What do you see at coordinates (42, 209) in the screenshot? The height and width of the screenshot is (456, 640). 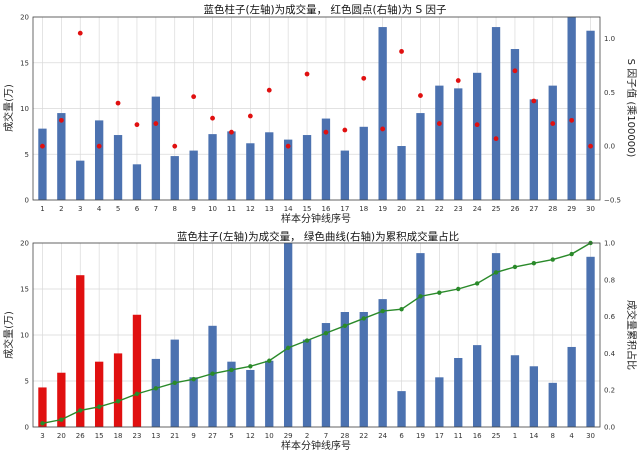 I see `x-tick-label: 1` at bounding box center [42, 209].